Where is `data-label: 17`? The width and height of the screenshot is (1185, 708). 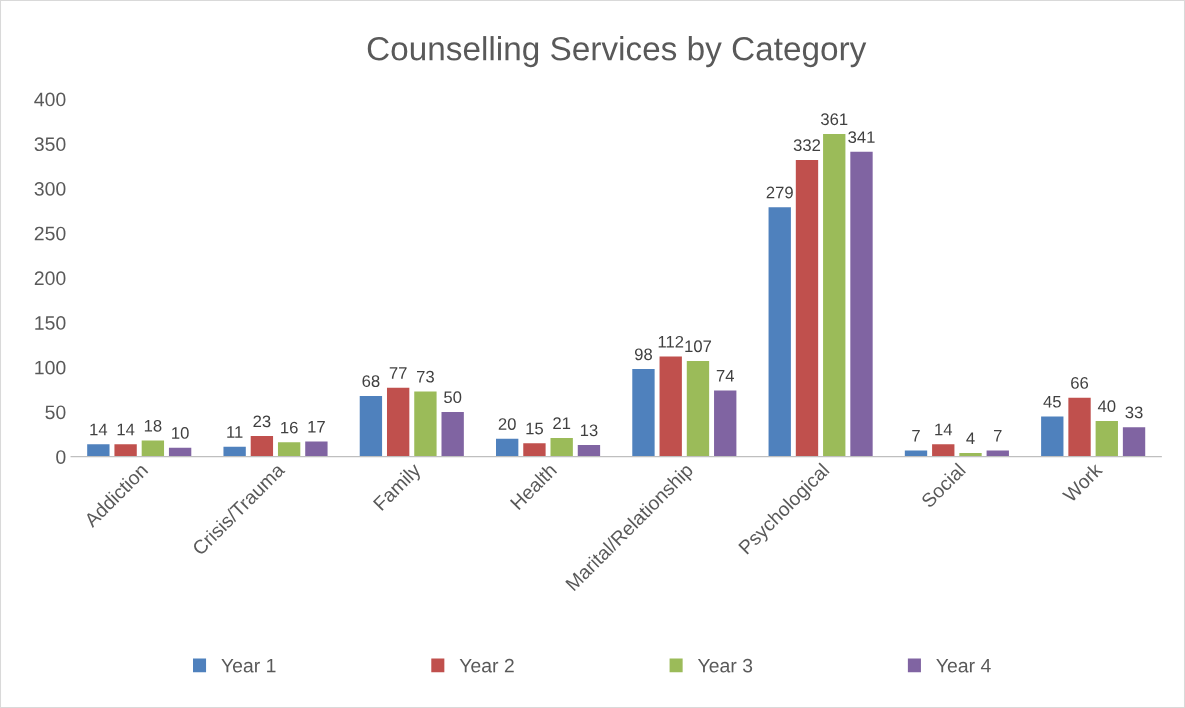 data-label: 17 is located at coordinates (316, 426).